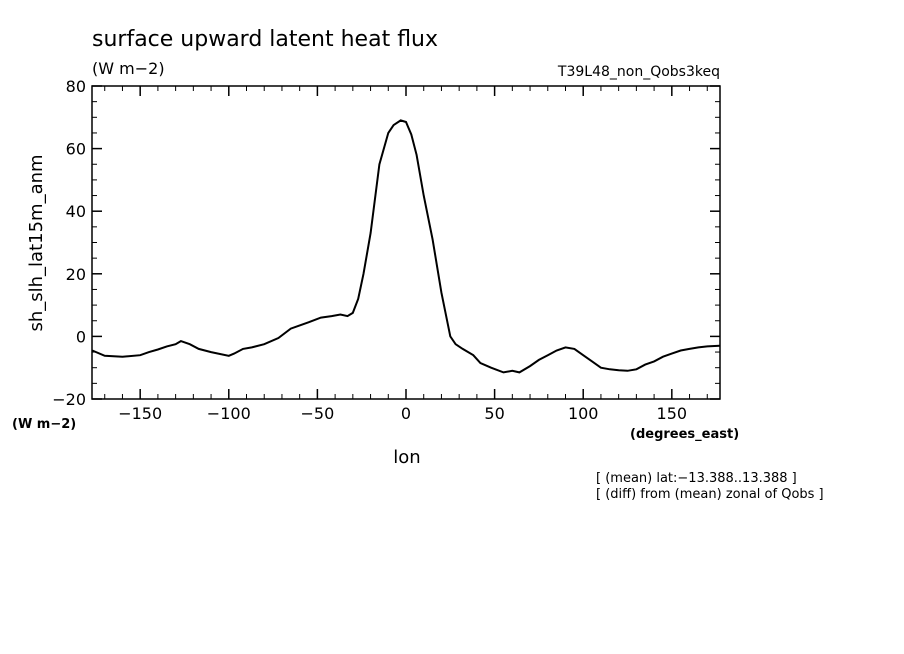  What do you see at coordinates (406, 457) in the screenshot?
I see `x-axis-label: lon` at bounding box center [406, 457].